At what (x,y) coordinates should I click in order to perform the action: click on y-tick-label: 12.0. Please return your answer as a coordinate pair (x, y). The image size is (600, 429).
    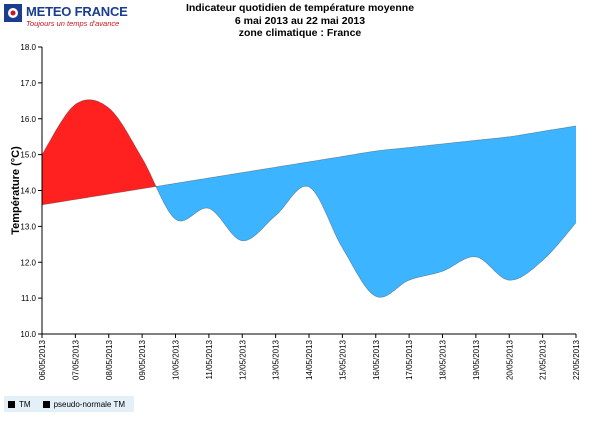
    Looking at the image, I should click on (28, 262).